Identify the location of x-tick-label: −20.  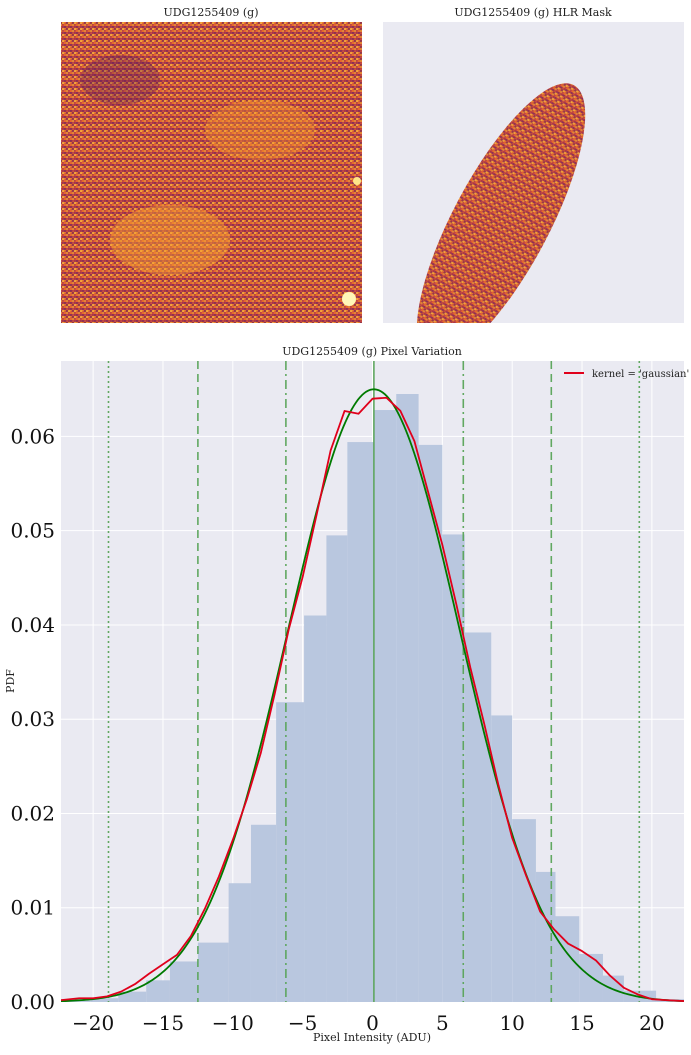
(93, 1023).